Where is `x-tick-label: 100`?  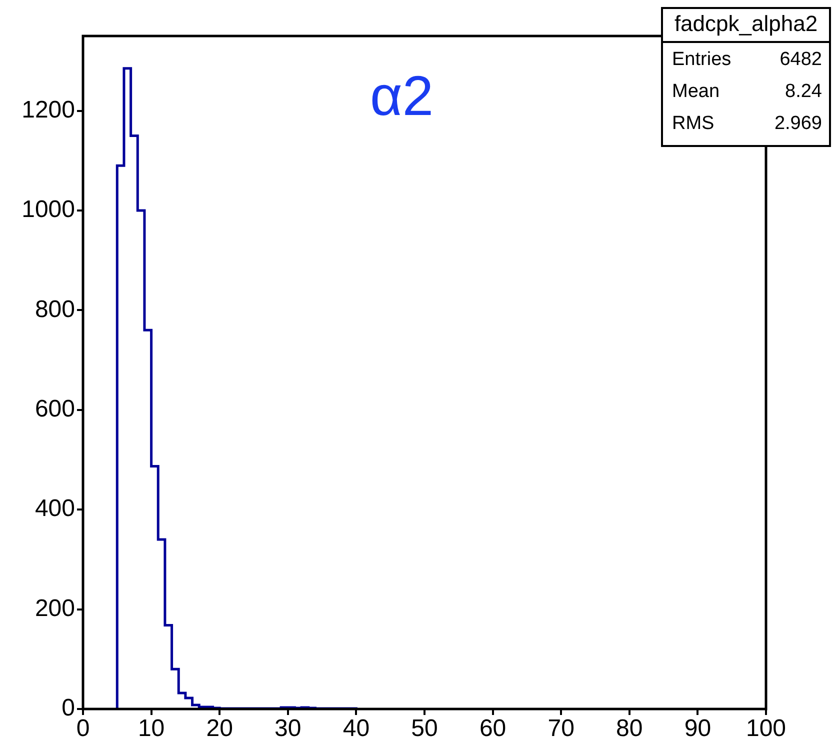
x-tick-label: 100 is located at coordinates (766, 727).